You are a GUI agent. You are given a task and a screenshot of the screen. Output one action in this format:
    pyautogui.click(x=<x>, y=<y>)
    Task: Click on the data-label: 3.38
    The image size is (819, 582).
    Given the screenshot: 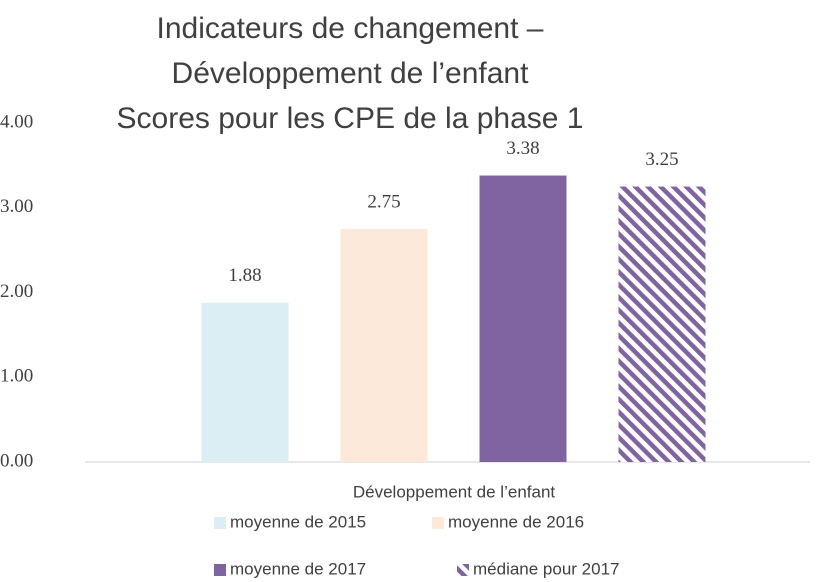 What is the action you would take?
    pyautogui.click(x=522, y=148)
    